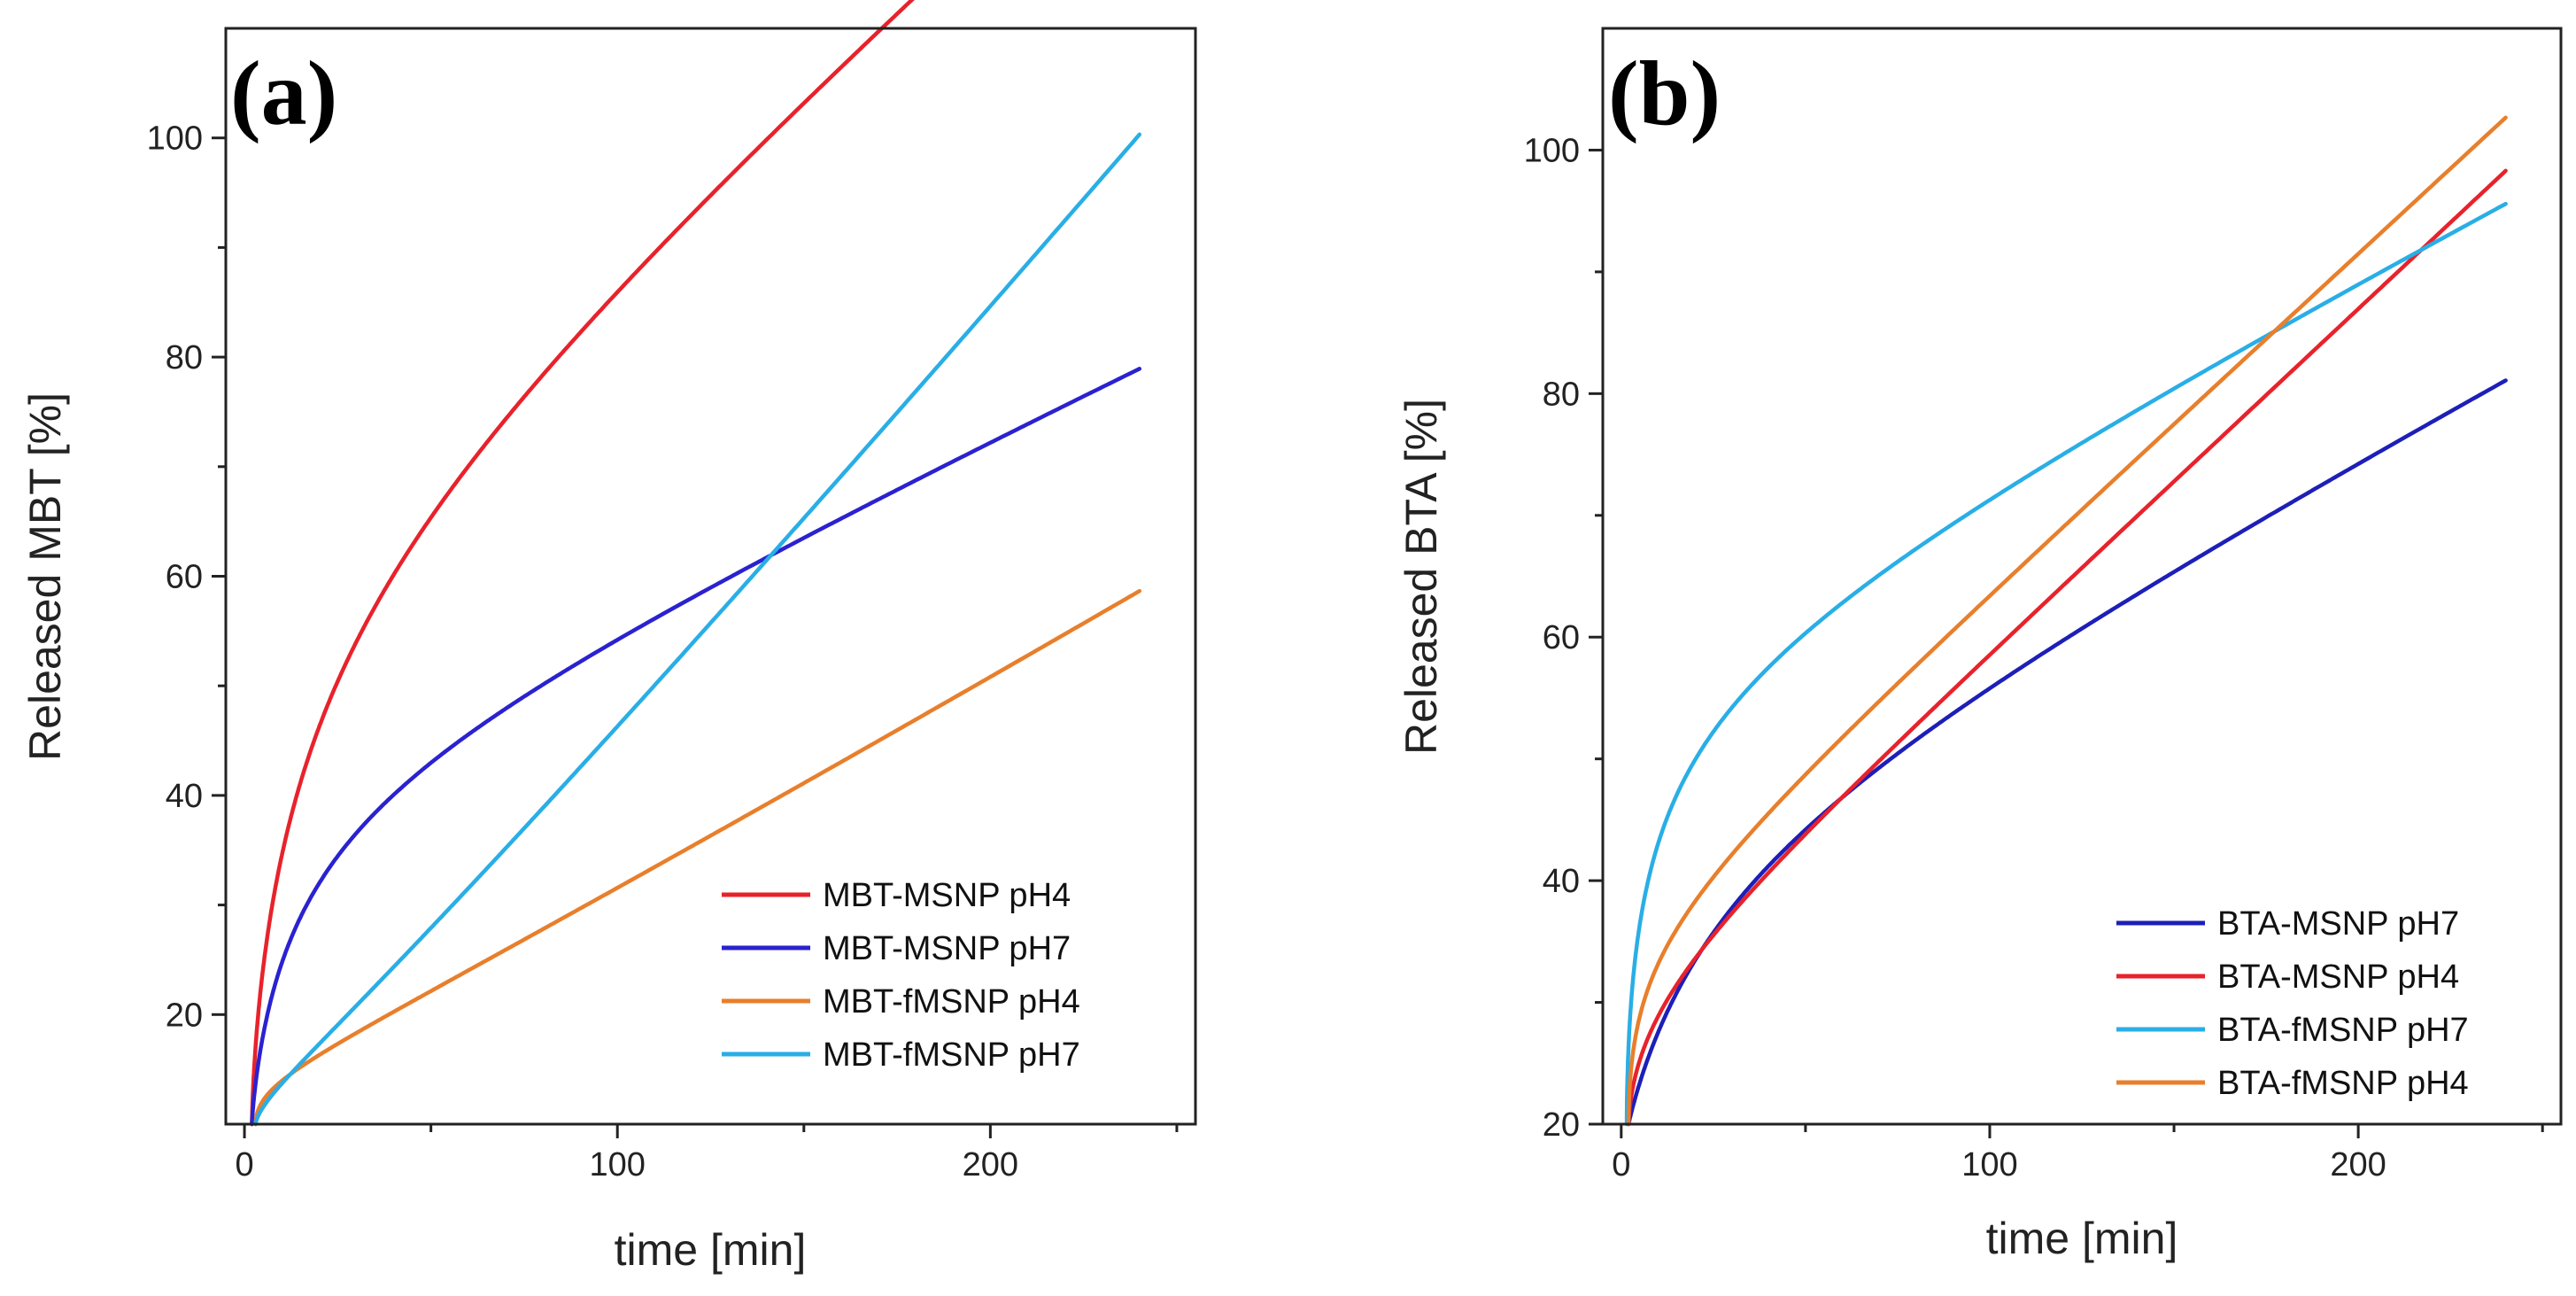  What do you see at coordinates (45, 576) in the screenshot?
I see `panel-a-y-axis-label: Released MBT [%]` at bounding box center [45, 576].